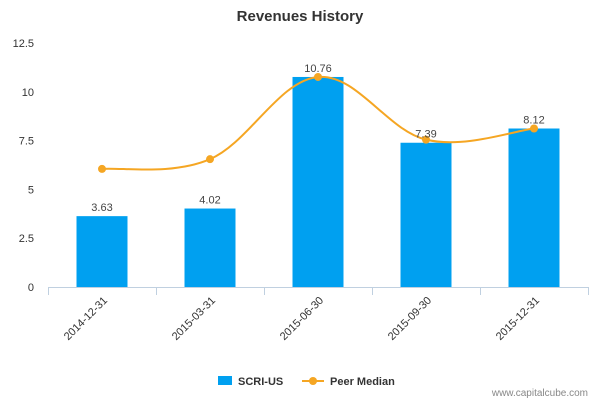 This screenshot has height=400, width=600. What do you see at coordinates (533, 120) in the screenshot?
I see `bar-value-label: 8.12` at bounding box center [533, 120].